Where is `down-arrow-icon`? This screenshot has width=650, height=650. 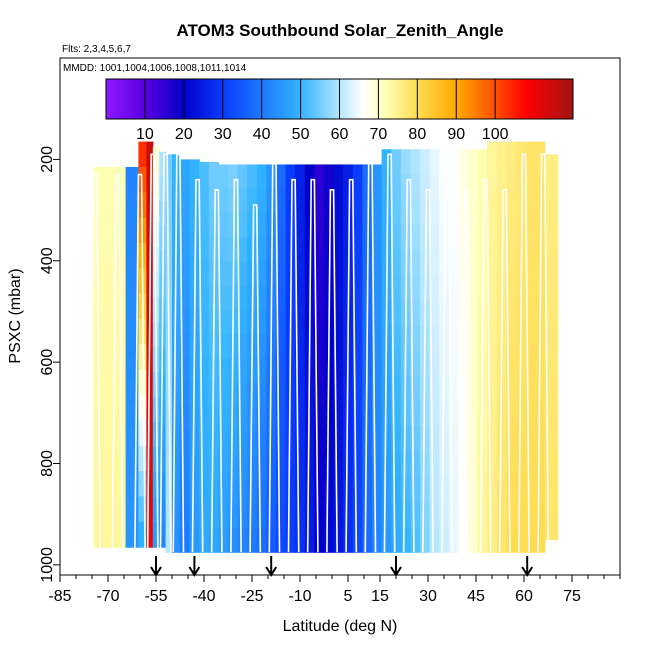 down-arrow-icon is located at coordinates (194, 566).